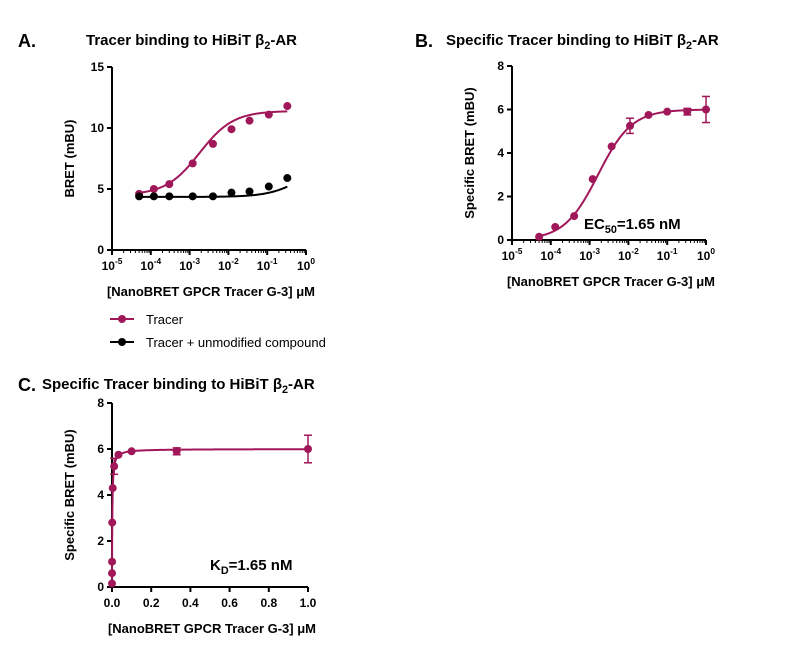  Describe the element at coordinates (100, 189) in the screenshot. I see `y-tick-label: 5` at that location.